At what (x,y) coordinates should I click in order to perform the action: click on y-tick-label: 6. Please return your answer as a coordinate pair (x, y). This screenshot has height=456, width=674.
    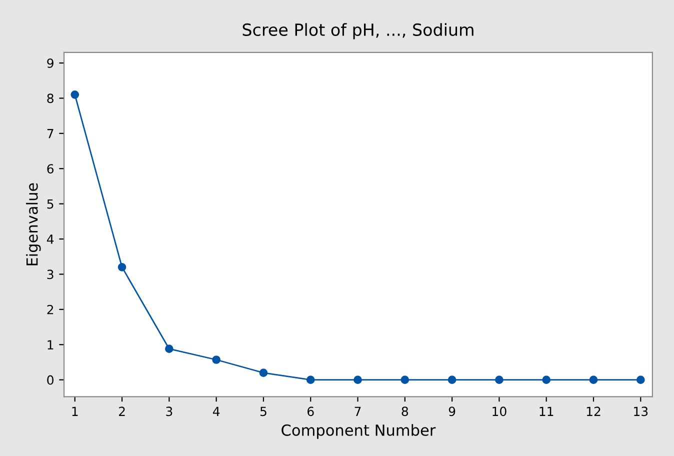
    Looking at the image, I should click on (50, 169).